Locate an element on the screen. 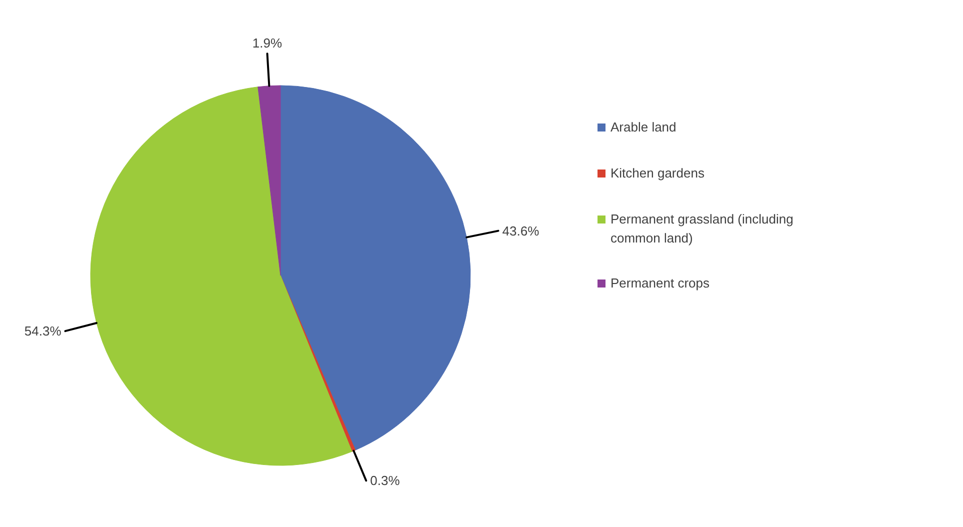 The image size is (963, 527). legend-label: Arable land is located at coordinates (643, 127).